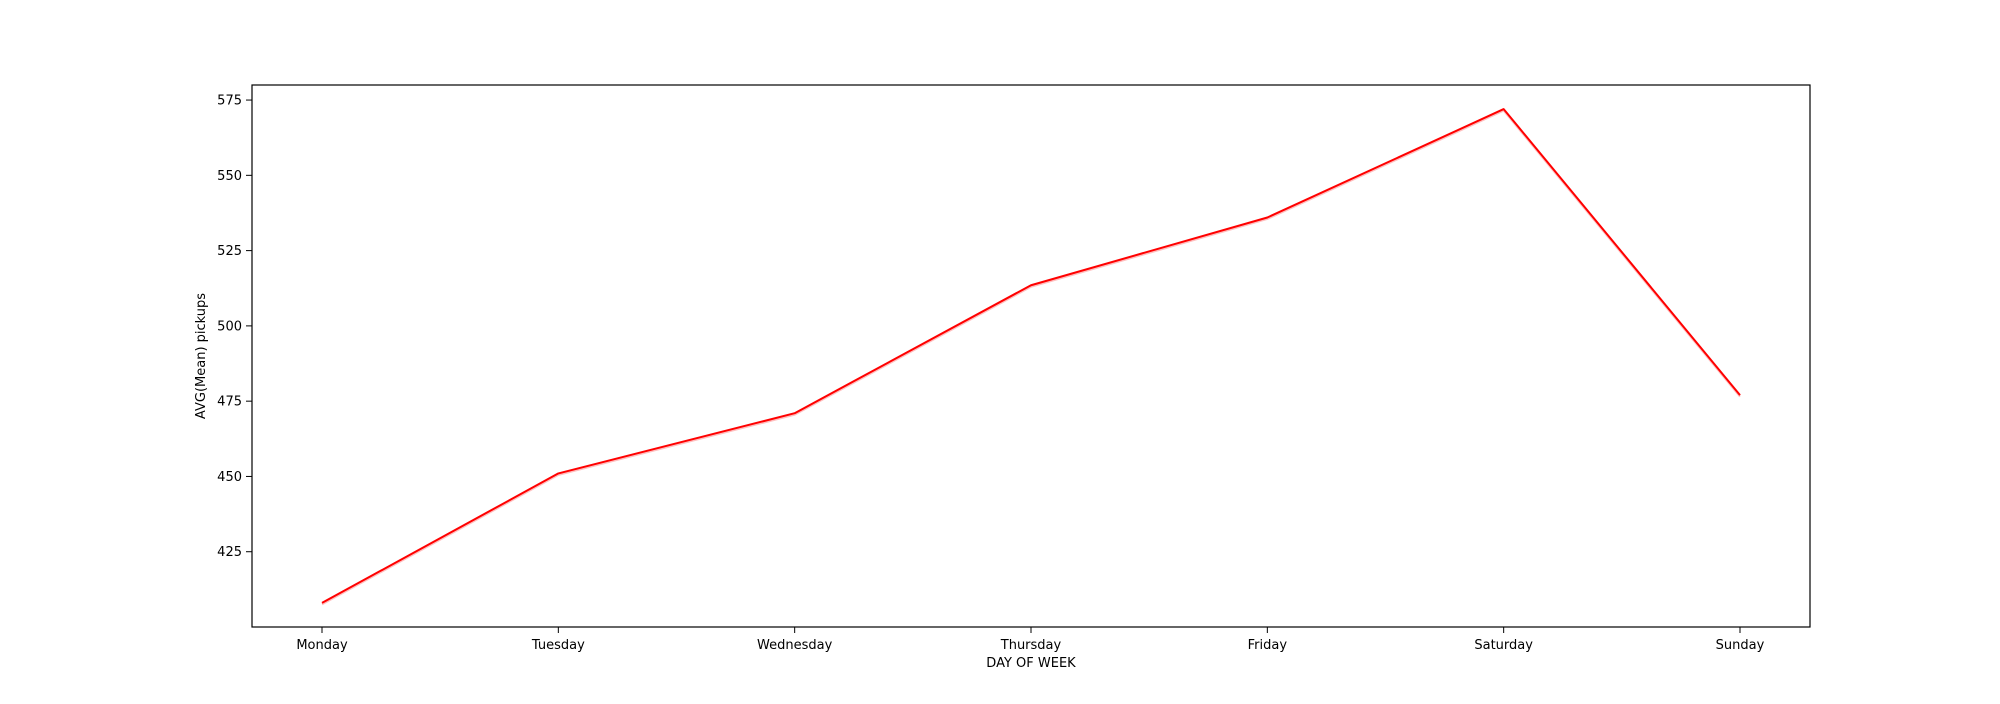 This screenshot has width=2000, height=704. What do you see at coordinates (1268, 645) in the screenshot?
I see `x-tick-label: Friday` at bounding box center [1268, 645].